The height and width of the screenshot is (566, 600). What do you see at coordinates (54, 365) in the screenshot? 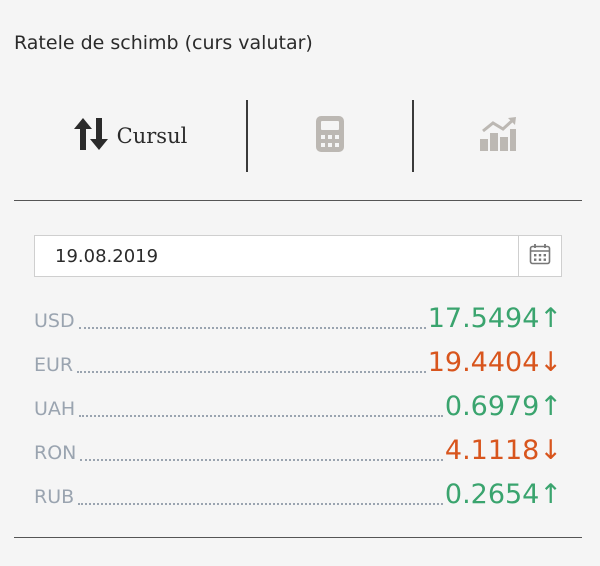
I see `rate-code: EUR` at bounding box center [54, 365].